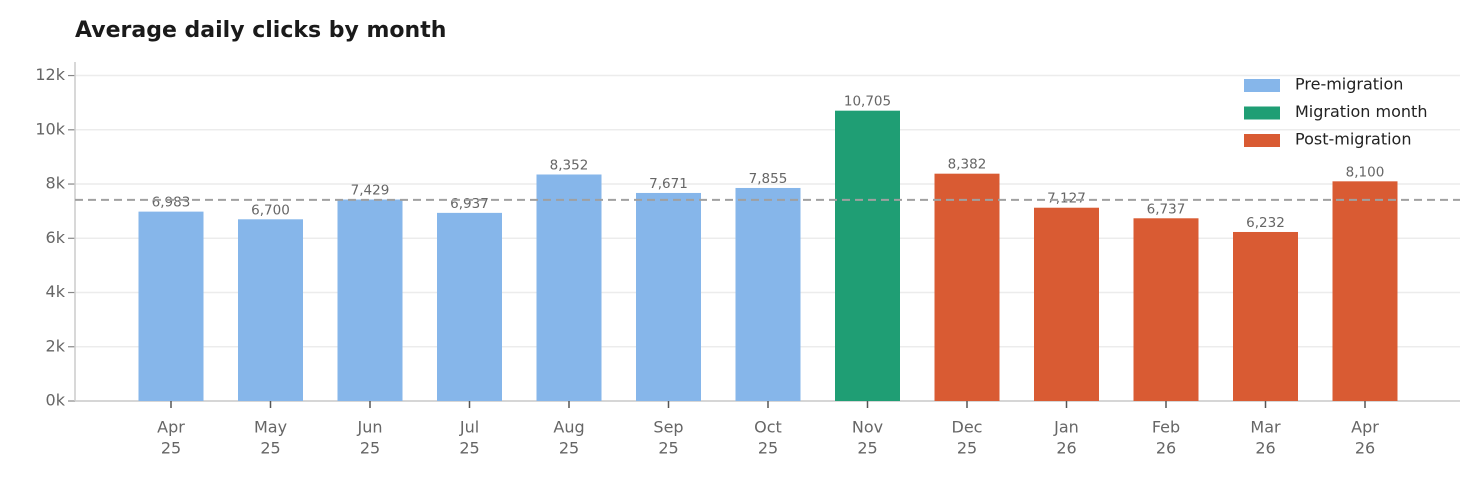 The height and width of the screenshot is (479, 1480). What do you see at coordinates (1265, 223) in the screenshot?
I see `value-label: 6,232` at bounding box center [1265, 223].